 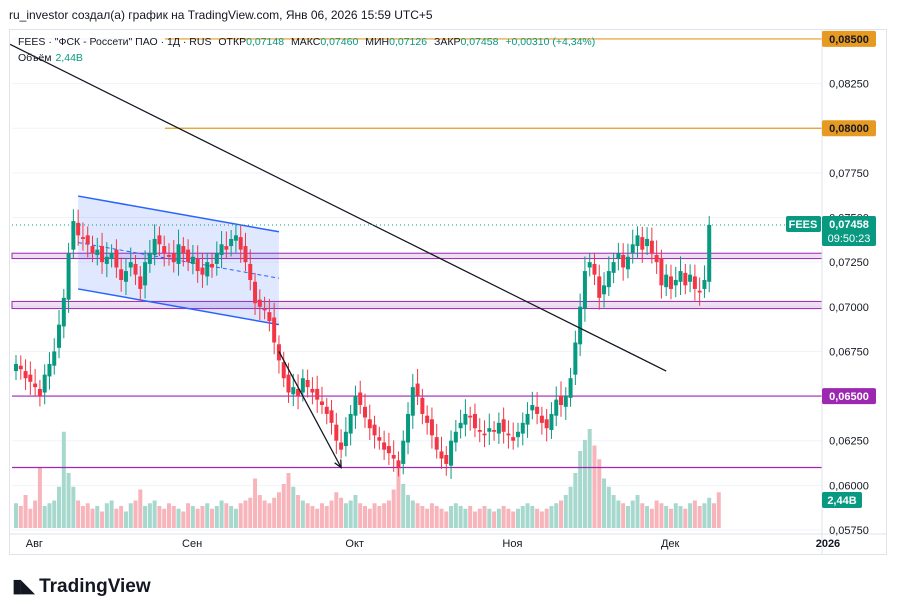 What do you see at coordinates (81, 586) in the screenshot?
I see `tradingview-logo: ▮◣ TradingView` at bounding box center [81, 586].